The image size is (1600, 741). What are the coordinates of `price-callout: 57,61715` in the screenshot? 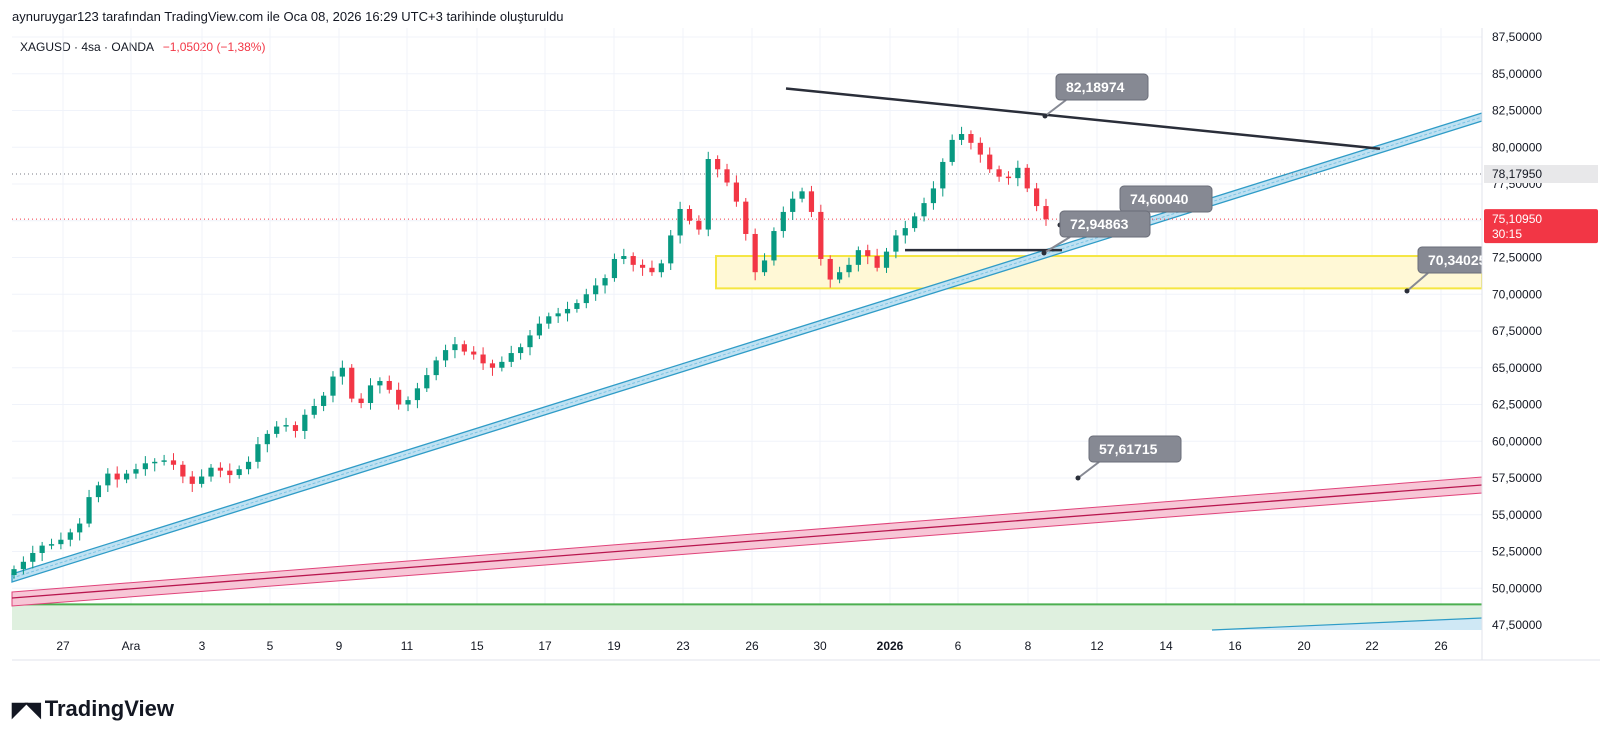 It's located at (1128, 458).